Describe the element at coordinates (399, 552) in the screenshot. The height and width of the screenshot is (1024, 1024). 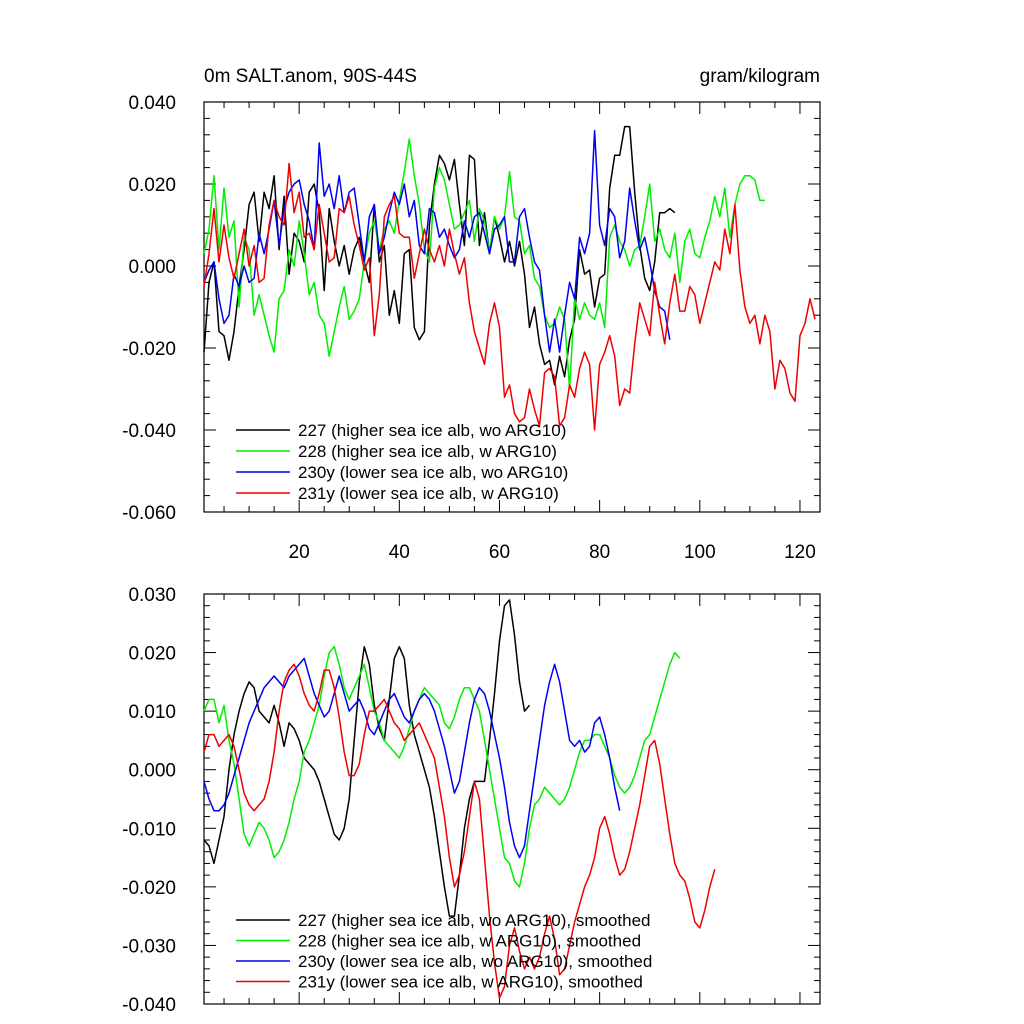
I see `x-tick-label: 40` at that location.